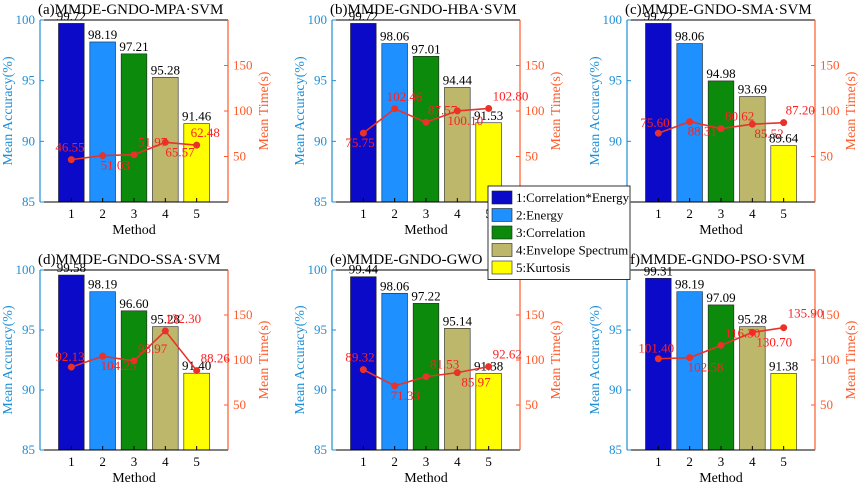 This screenshot has height=485, width=865. I want to click on time-value-label: 92.13, so click(69, 356).